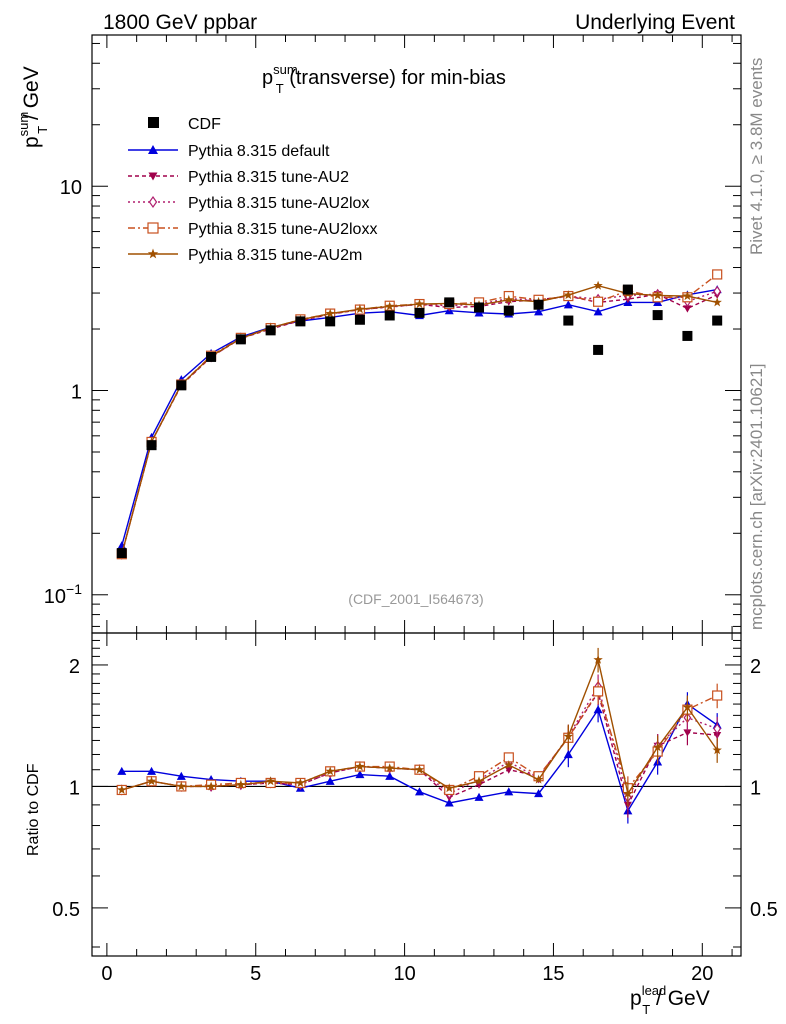  What do you see at coordinates (717, 695) in the screenshot?
I see `ratio-point-pythia-8-315-tune-au2loxx` at bounding box center [717, 695].